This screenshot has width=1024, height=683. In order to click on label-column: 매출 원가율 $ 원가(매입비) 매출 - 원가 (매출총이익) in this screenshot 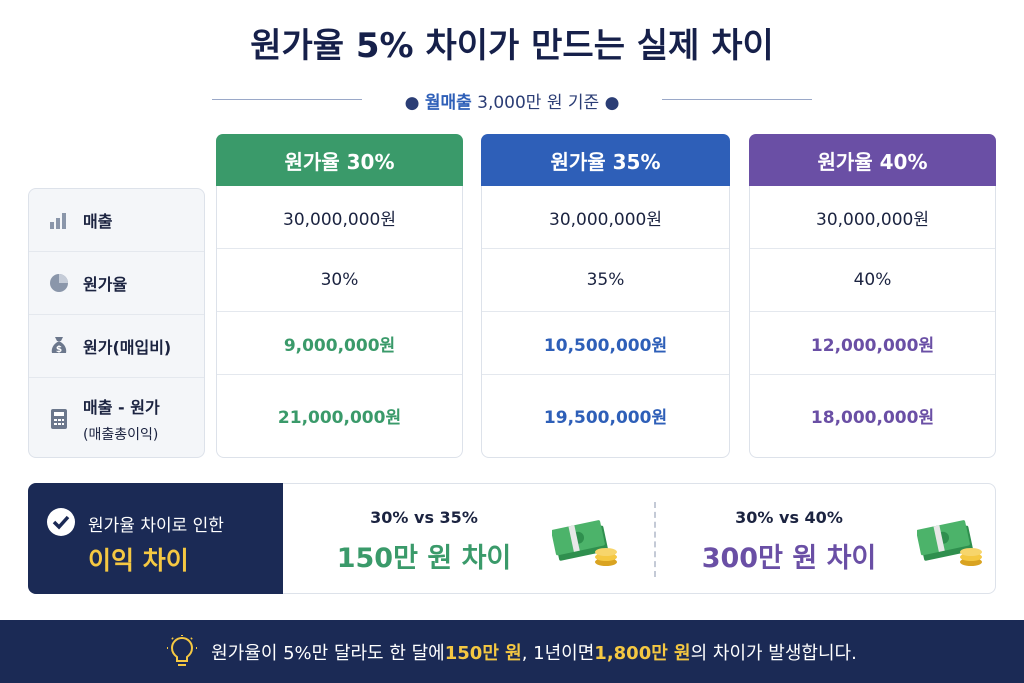, I will do `click(116, 323)`.